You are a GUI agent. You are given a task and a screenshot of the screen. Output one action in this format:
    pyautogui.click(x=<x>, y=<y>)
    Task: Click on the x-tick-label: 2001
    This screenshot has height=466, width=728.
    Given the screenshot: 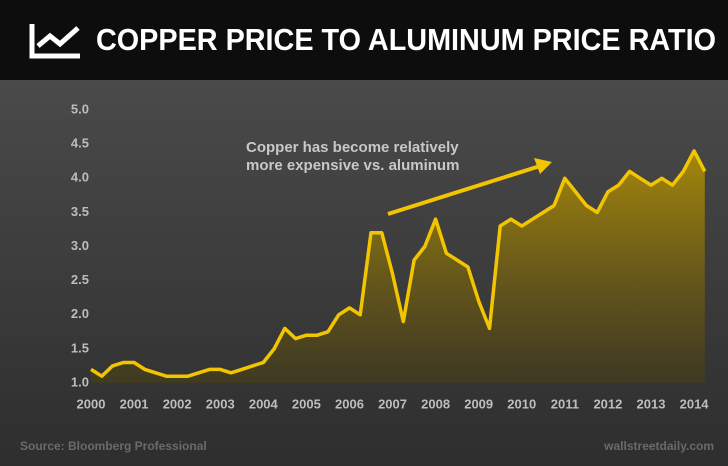 What is the action you would take?
    pyautogui.click(x=134, y=403)
    